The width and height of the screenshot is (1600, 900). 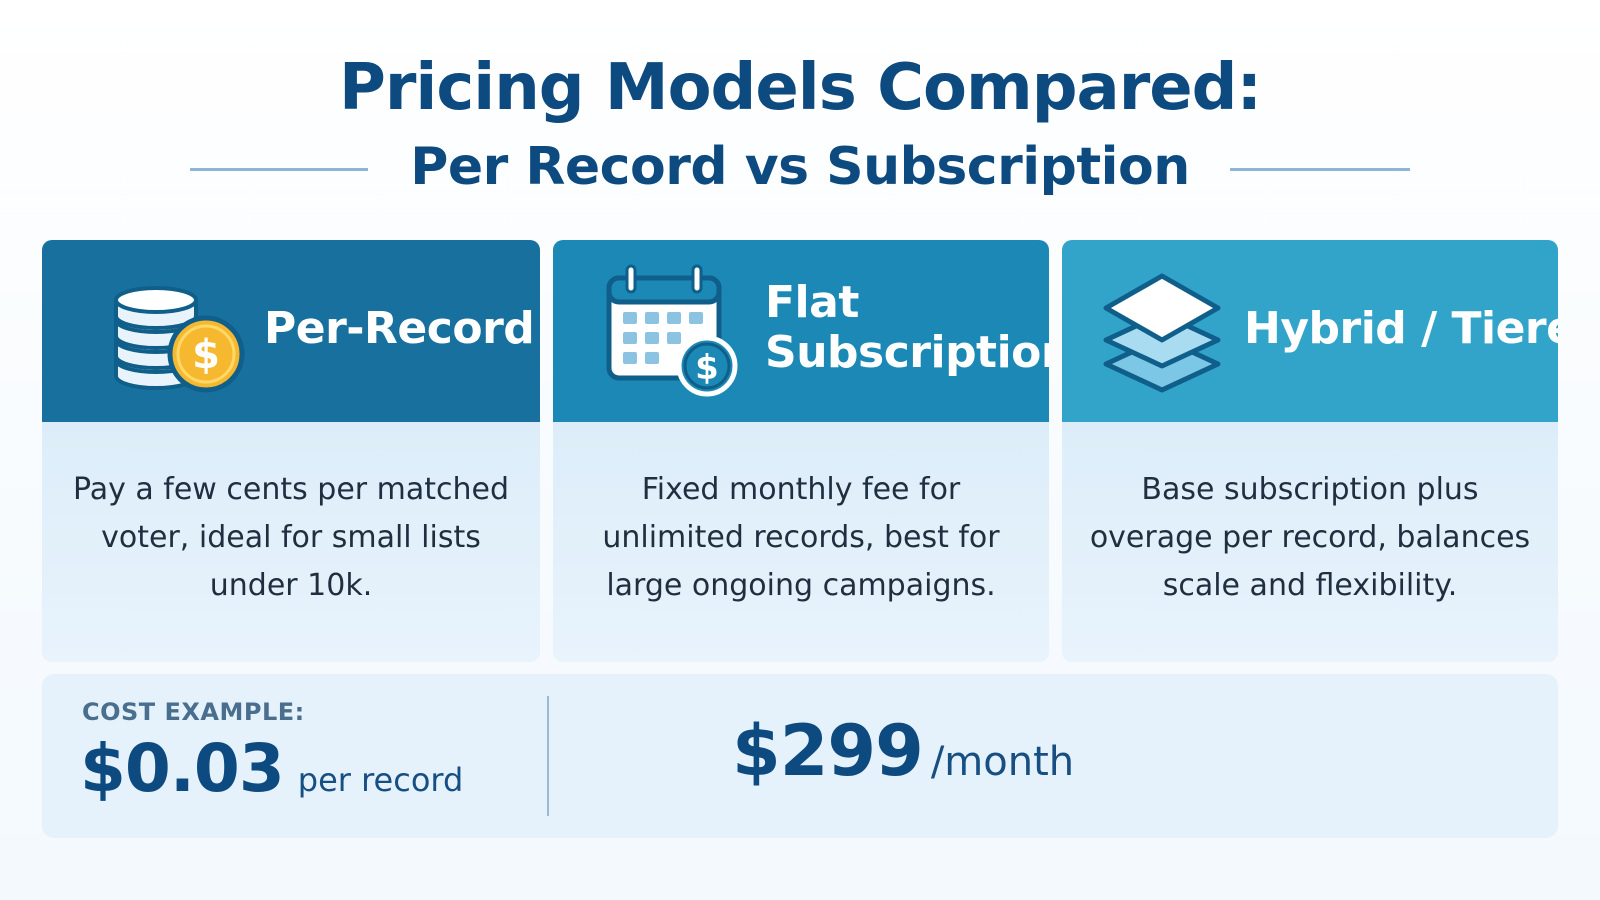 I want to click on card-title-line-1: Flat, so click(x=812, y=302).